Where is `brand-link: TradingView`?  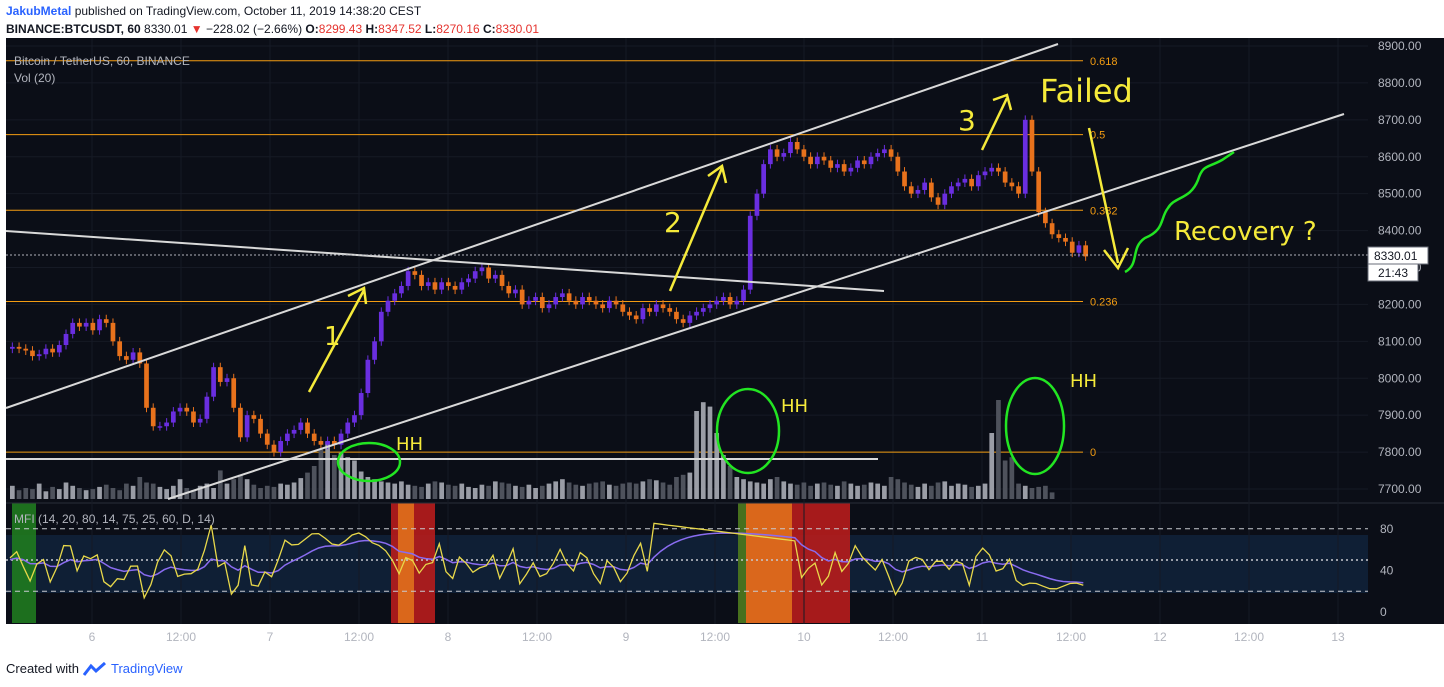
brand-link: TradingView is located at coordinates (146, 668).